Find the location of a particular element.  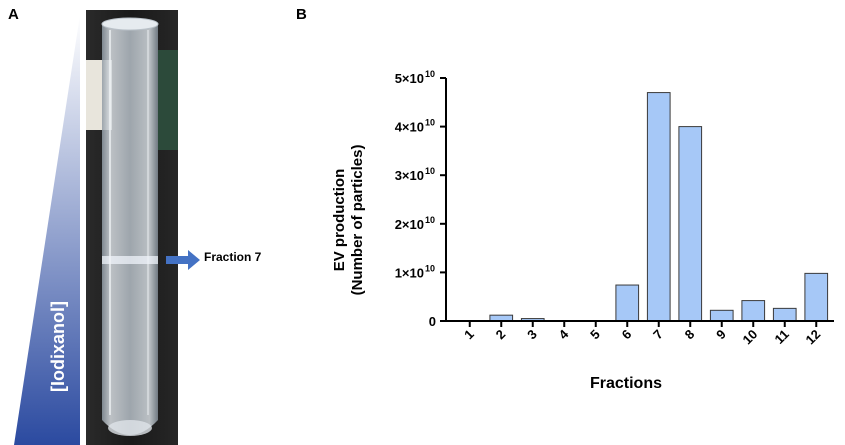

x-axis-title: Fractions is located at coordinates (626, 383).